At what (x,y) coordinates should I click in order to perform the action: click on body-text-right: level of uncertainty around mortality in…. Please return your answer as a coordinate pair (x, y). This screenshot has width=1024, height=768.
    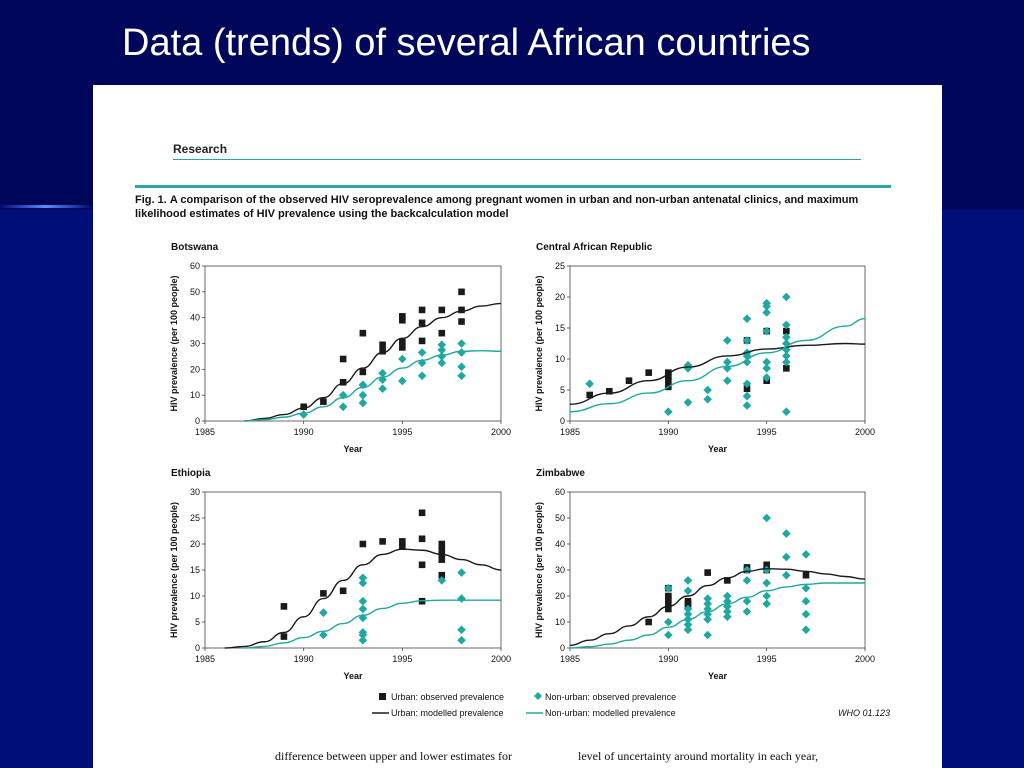
    Looking at the image, I should click on (698, 756).